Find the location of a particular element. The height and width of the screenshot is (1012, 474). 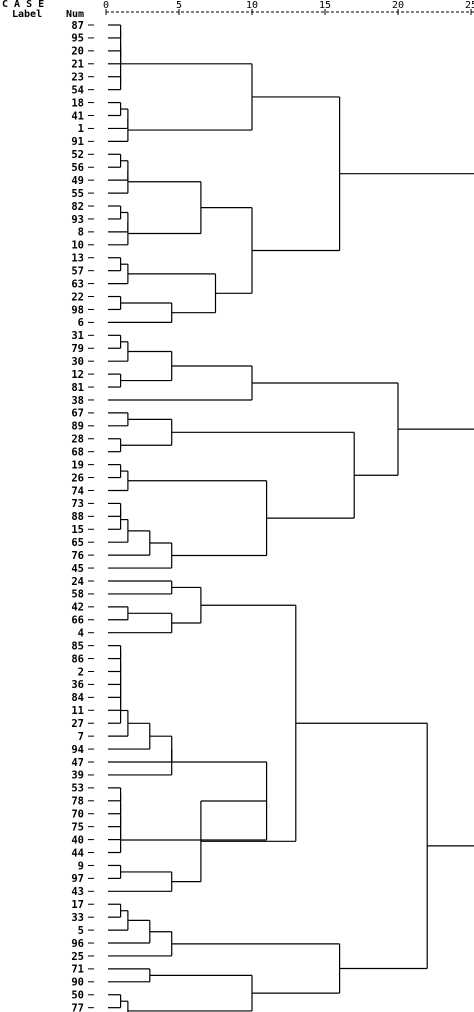

leaf-label: 18 is located at coordinates (77, 103).